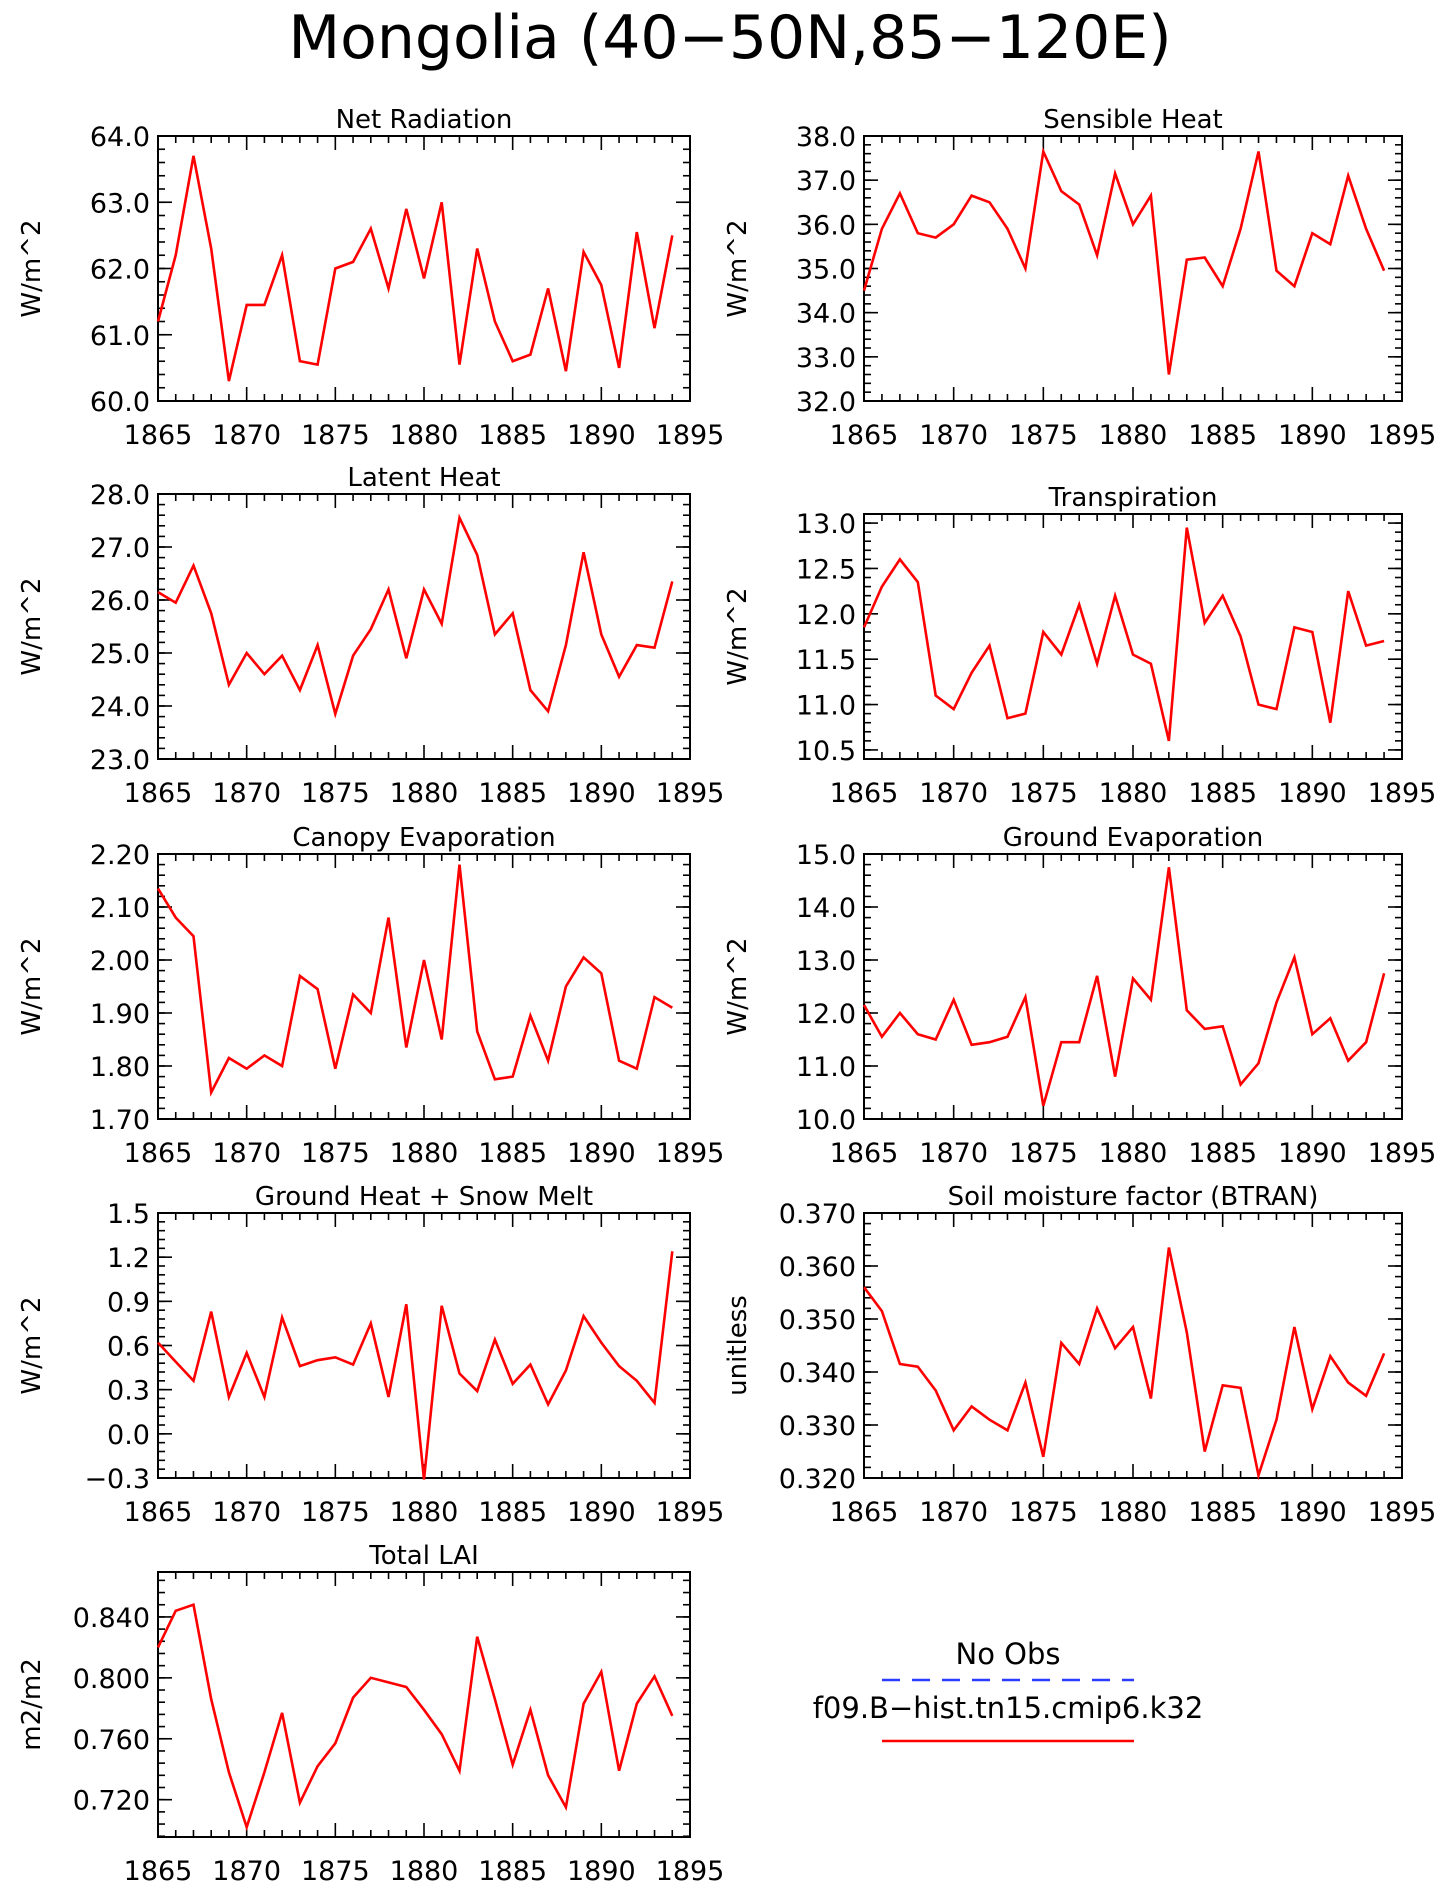 The height and width of the screenshot is (1893, 1442). Describe the element at coordinates (424, 1197) in the screenshot. I see `panel-title: Ground Heat + Snow Melt` at that location.